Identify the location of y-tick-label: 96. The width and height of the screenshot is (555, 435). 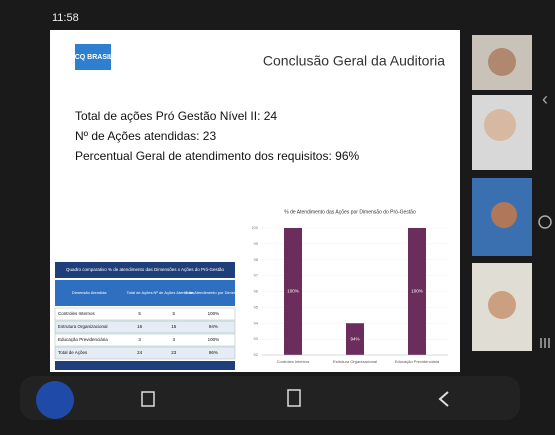
(256, 291).